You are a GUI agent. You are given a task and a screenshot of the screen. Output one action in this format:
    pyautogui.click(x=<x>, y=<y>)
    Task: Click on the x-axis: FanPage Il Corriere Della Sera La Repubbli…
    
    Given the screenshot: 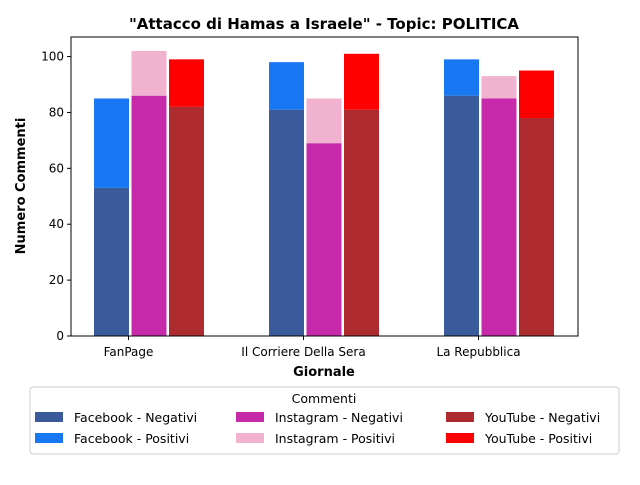 What is the action you would take?
    pyautogui.click(x=312, y=347)
    